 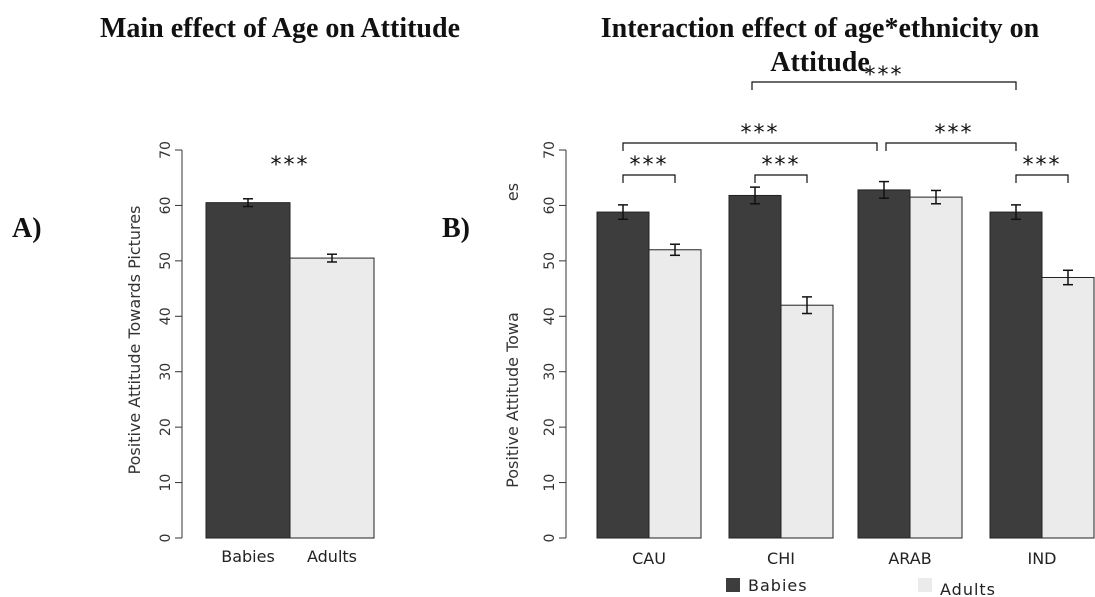 I want to click on chart-b-bracket-chi-ind, so click(x=884, y=85).